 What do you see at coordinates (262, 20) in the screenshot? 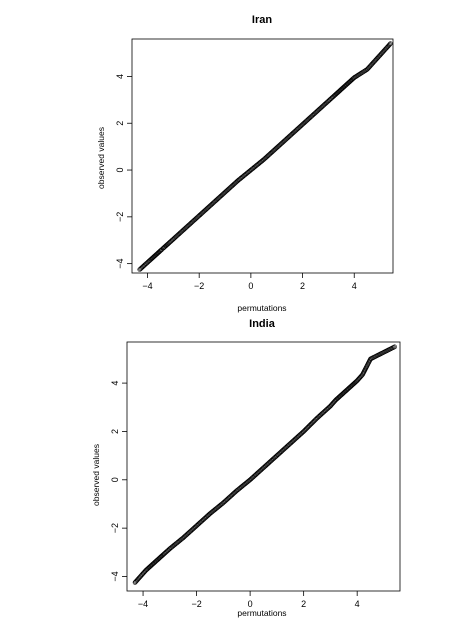
I see `chart-title: Iran` at bounding box center [262, 20].